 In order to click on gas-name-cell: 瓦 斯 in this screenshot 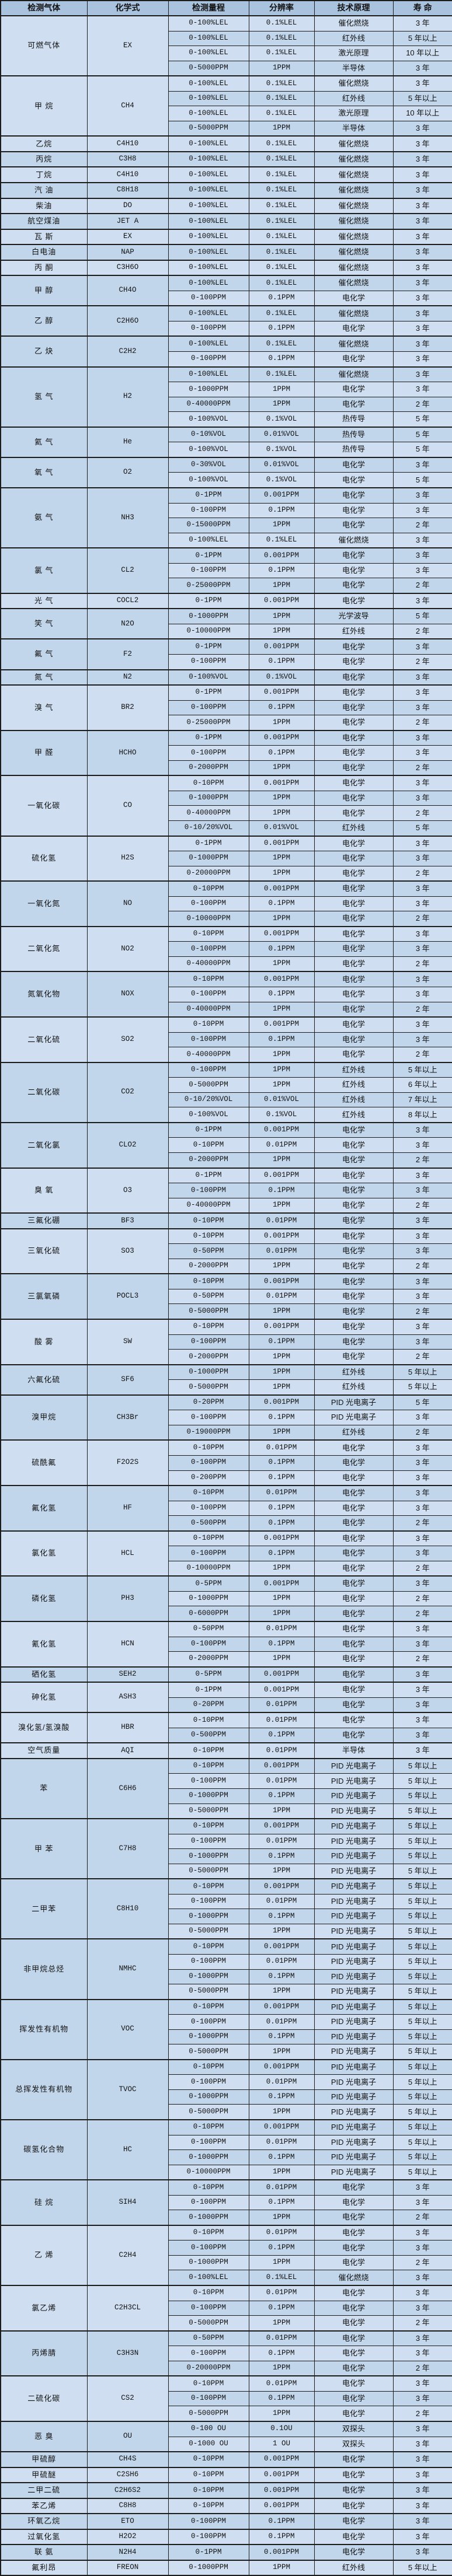, I will do `click(44, 236)`.